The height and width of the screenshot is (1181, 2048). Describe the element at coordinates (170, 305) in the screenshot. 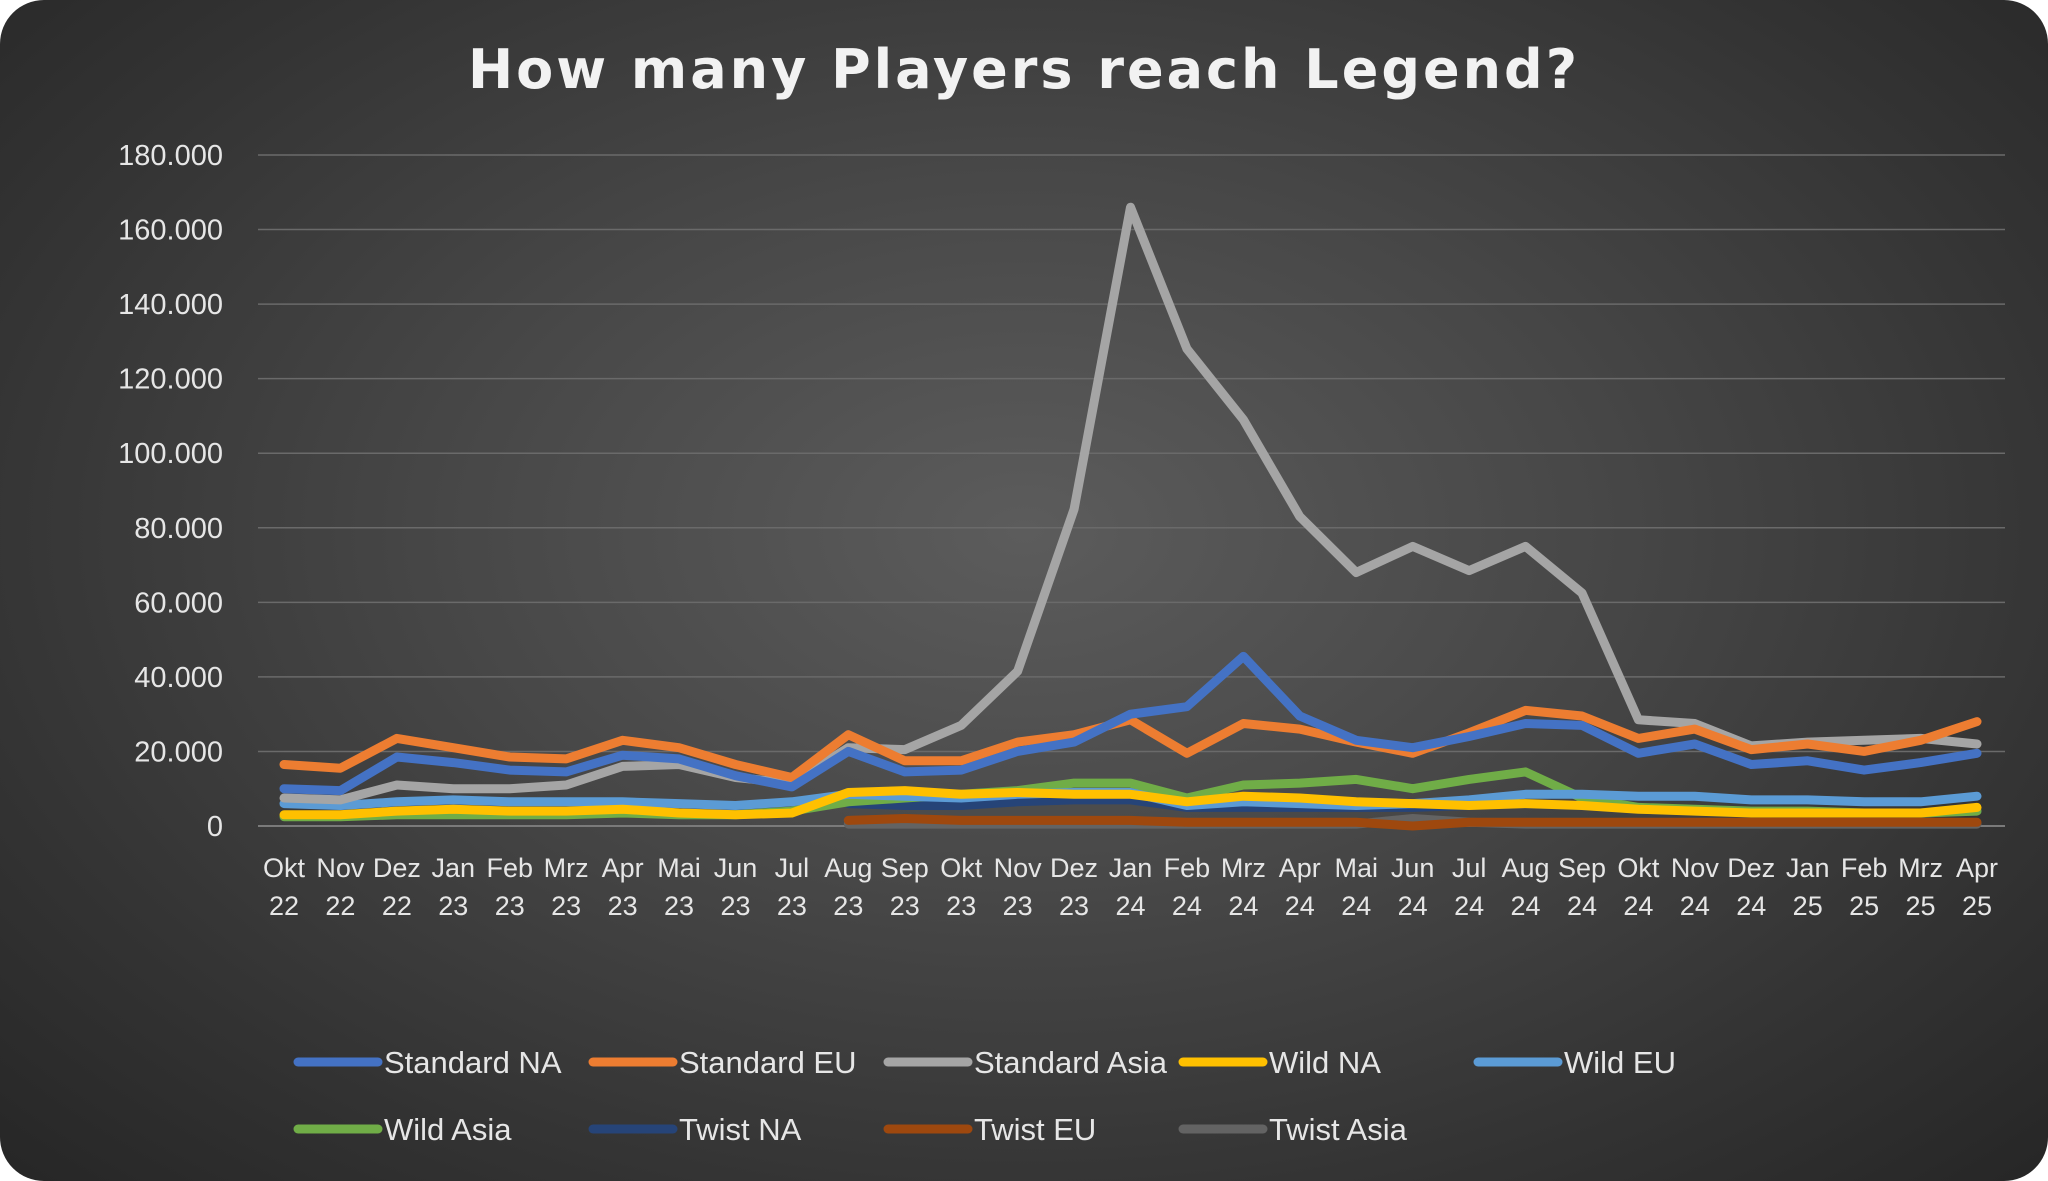

I see `y-tick-label: 140.000` at that location.